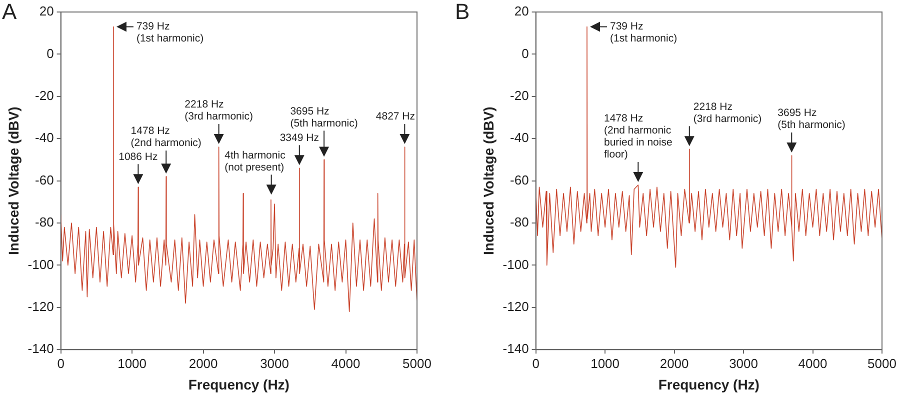 The width and height of the screenshot is (906, 402). What do you see at coordinates (138, 156) in the screenshot?
I see `annotation: 1086 Hz` at bounding box center [138, 156].